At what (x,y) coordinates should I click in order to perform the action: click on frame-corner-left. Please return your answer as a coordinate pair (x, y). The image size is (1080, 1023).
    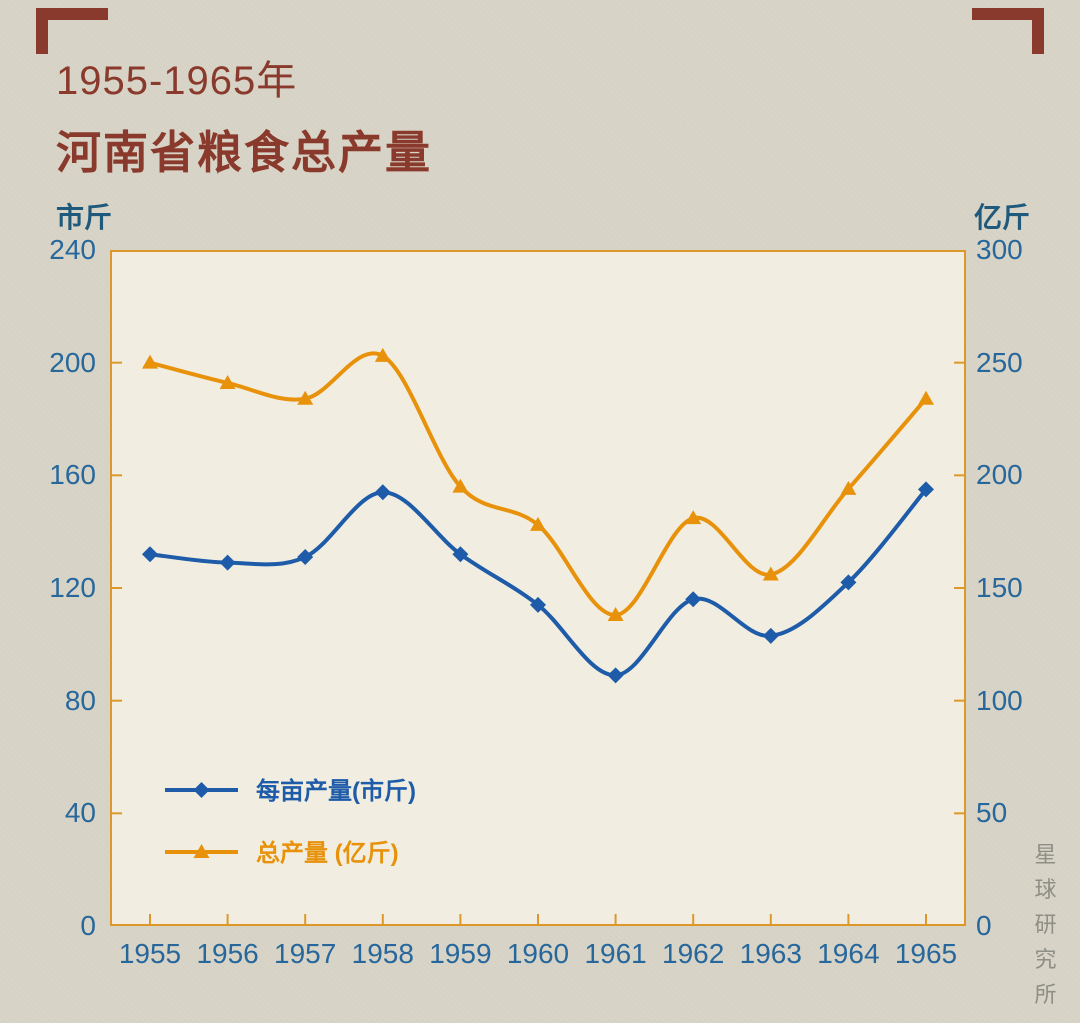
    Looking at the image, I should click on (72, 31).